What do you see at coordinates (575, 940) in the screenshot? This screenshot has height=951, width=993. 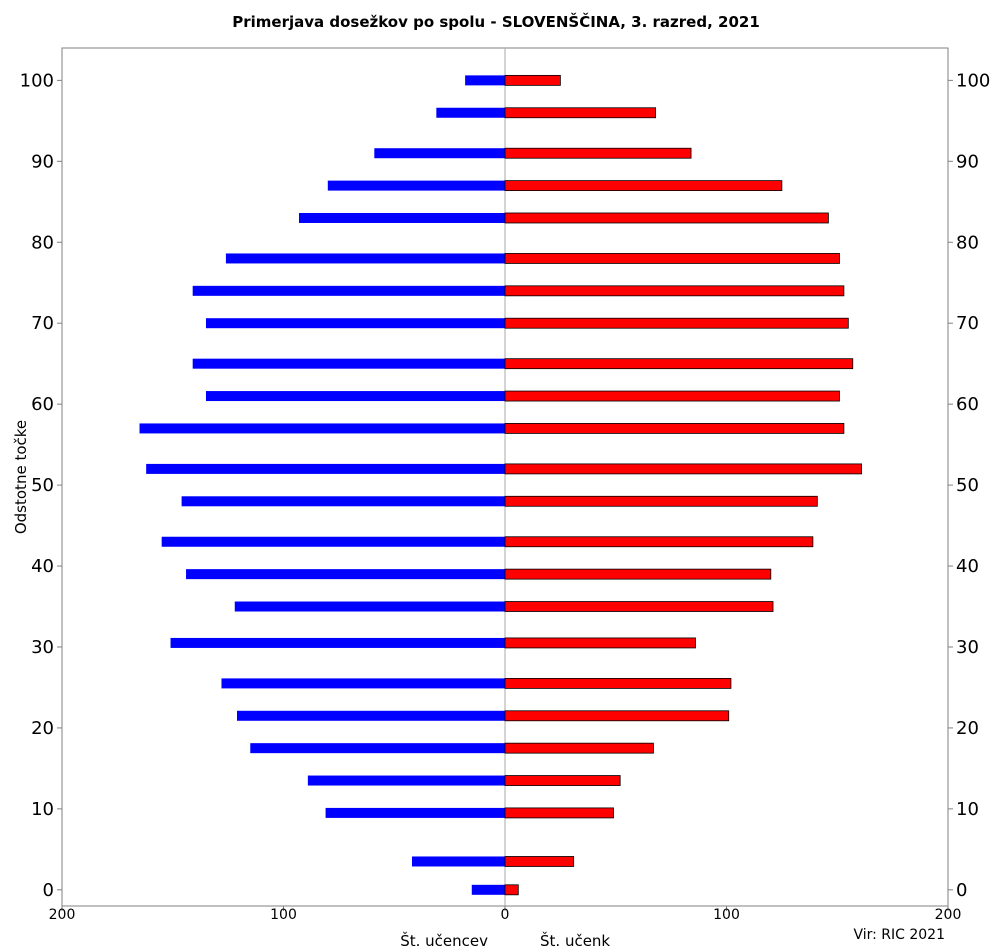 I see `x-axis-label-girls: Št. učenk` at bounding box center [575, 940].